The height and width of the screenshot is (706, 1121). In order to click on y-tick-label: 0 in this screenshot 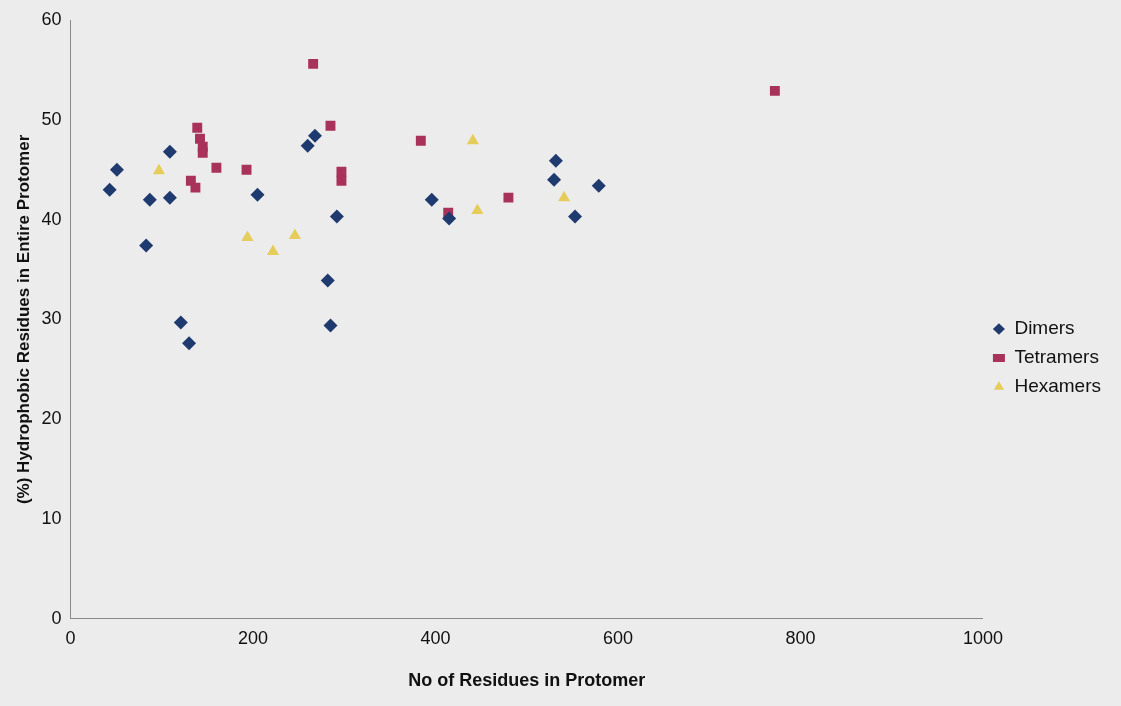, I will do `click(56, 617)`.